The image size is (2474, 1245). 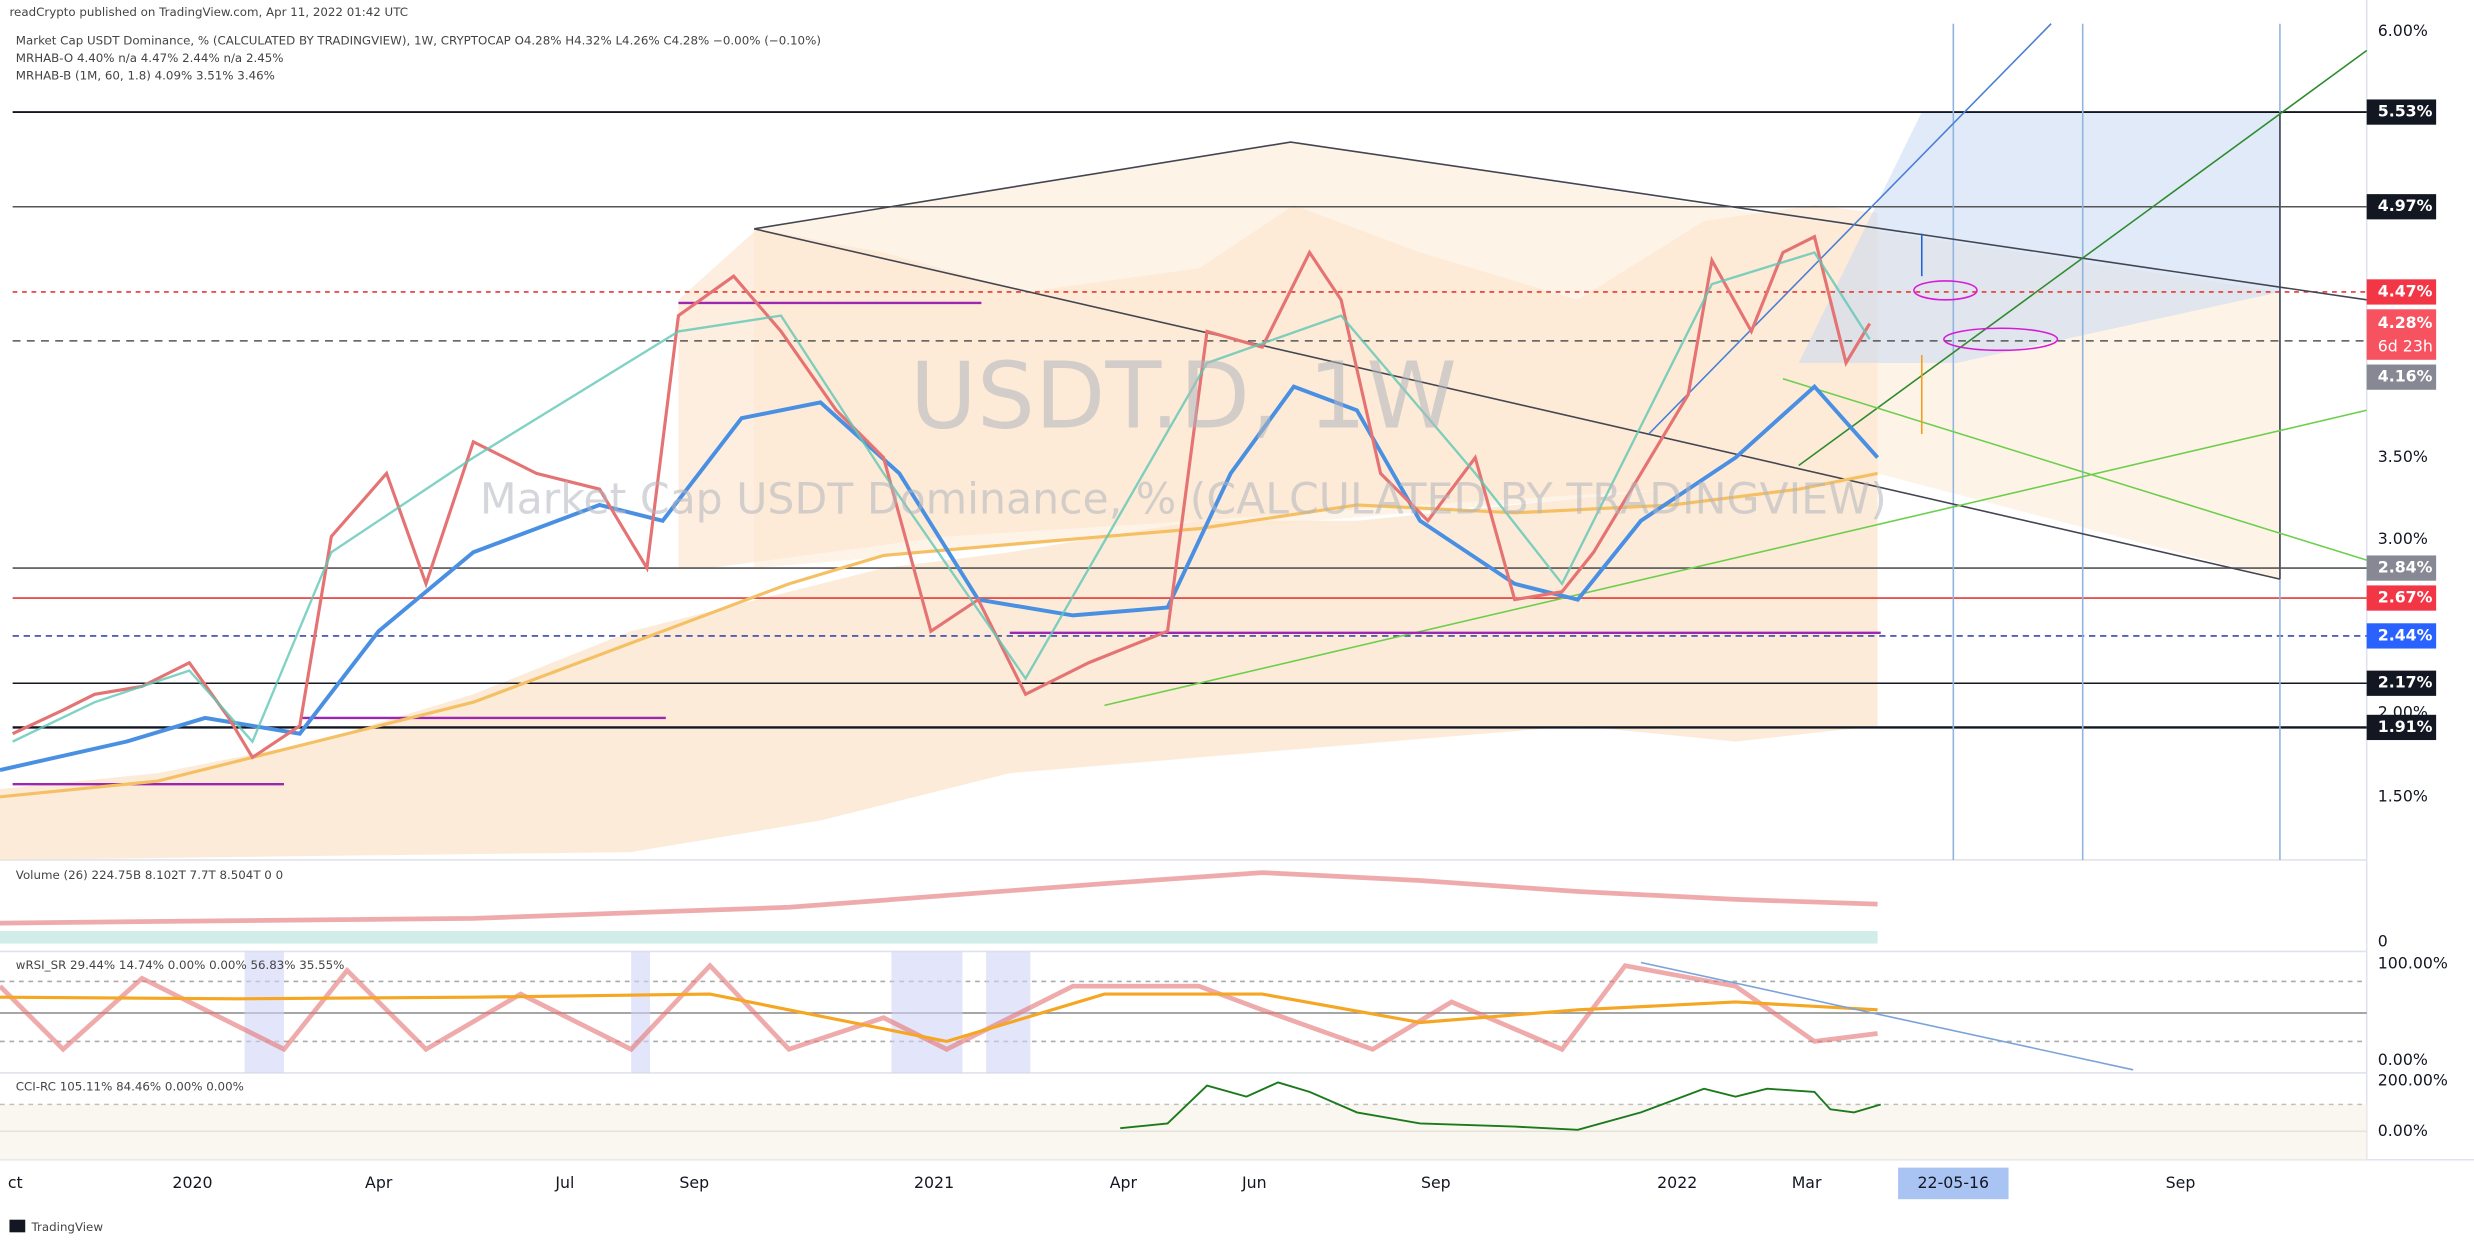 I want to click on cci-fill, so click(x=1183, y=1132).